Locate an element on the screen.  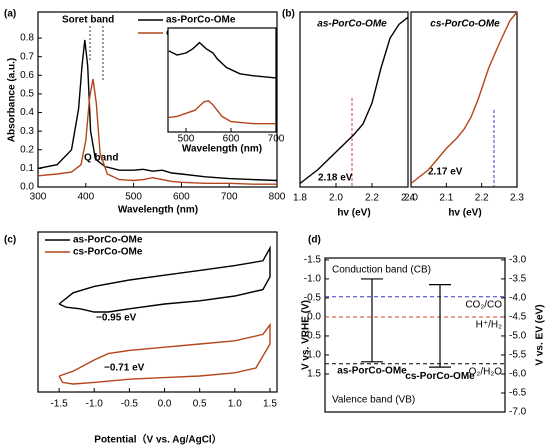
legend-label: cs-PorCo-OMe is located at coordinates (108, 252).